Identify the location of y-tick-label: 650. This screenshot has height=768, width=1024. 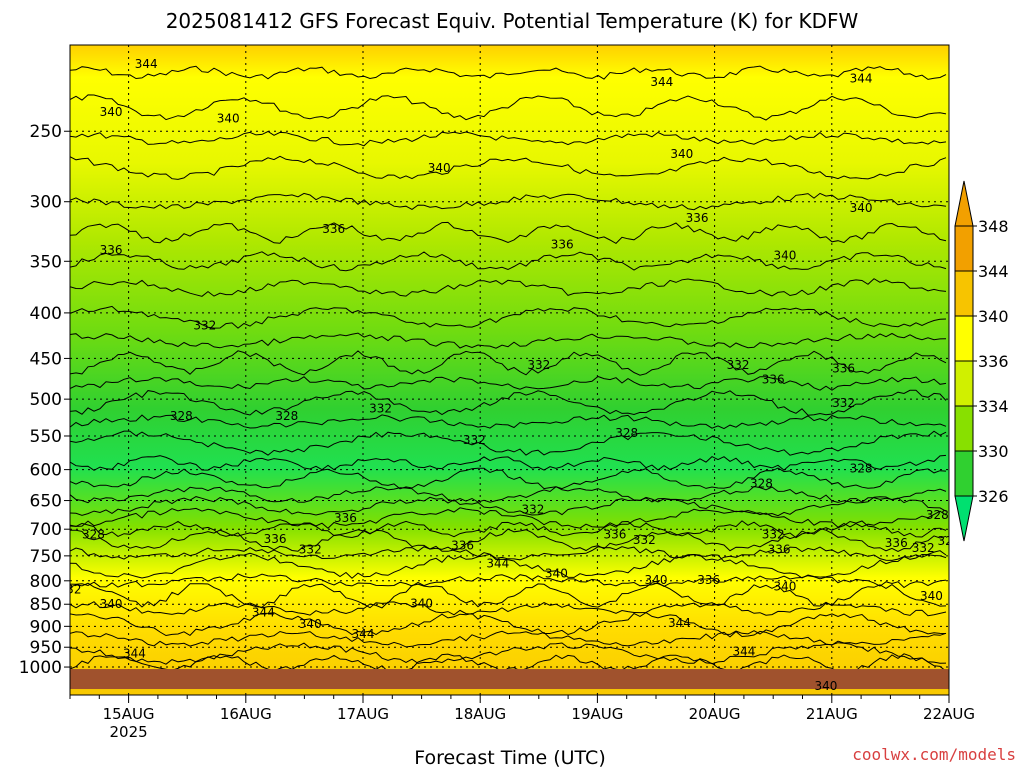
(46, 502).